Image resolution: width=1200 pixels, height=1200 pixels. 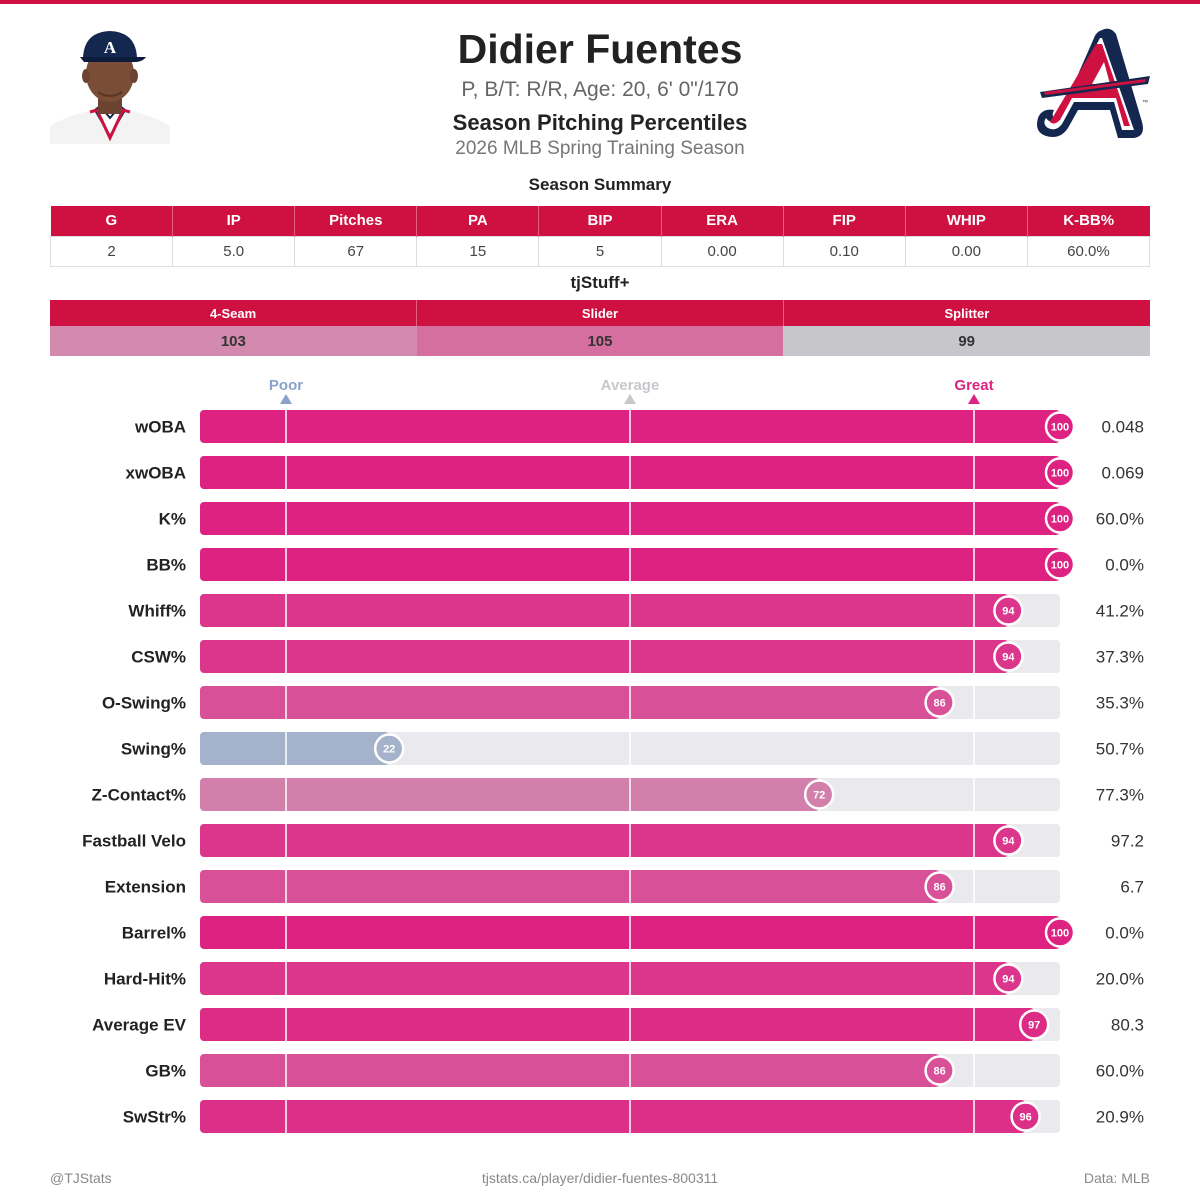 I want to click on scale-label-average: Average, so click(x=630, y=385).